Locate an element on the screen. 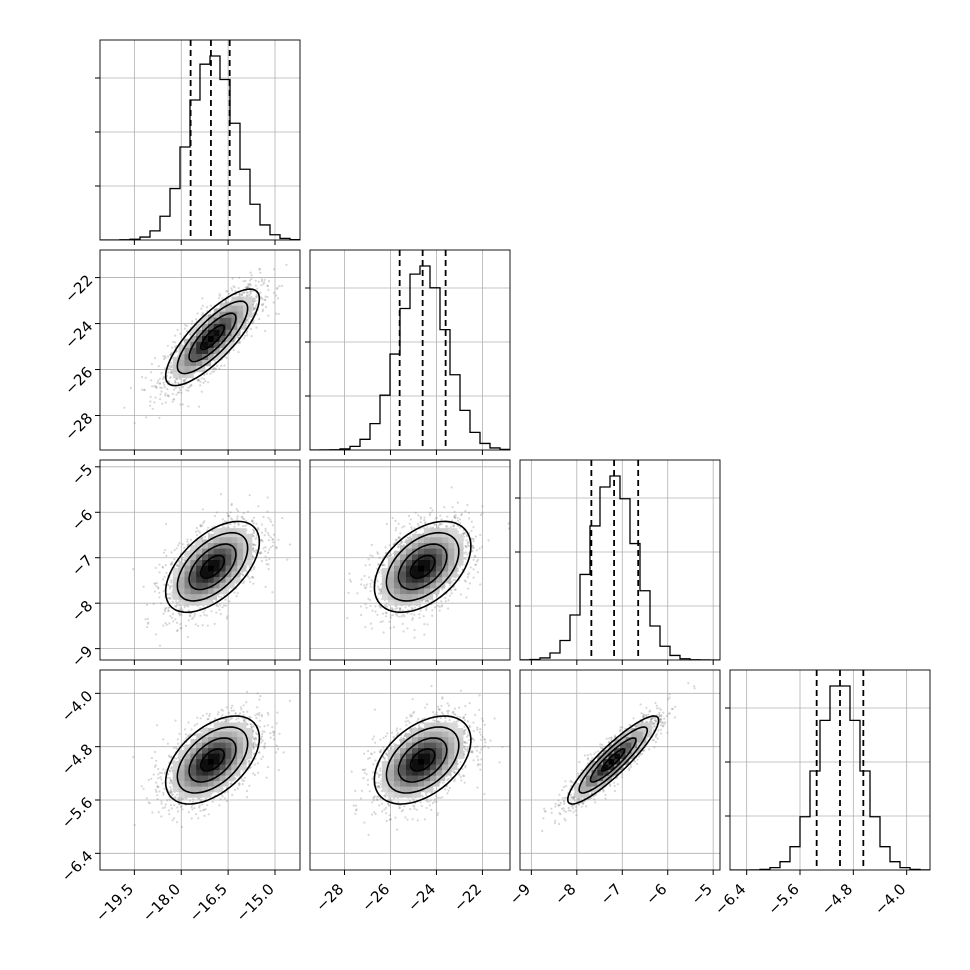 The image size is (970, 970). panel-content is located at coordinates (200, 140).